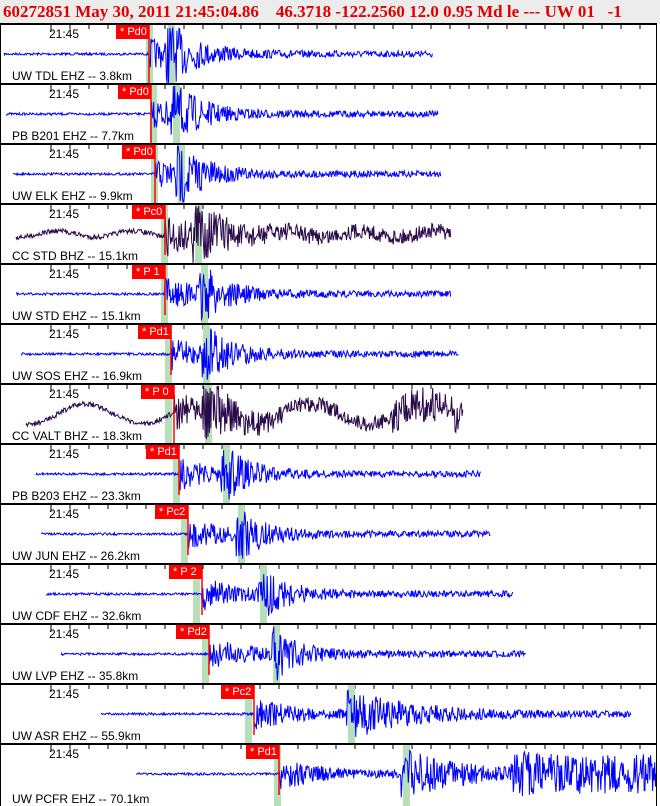  What do you see at coordinates (148, 212) in the screenshot?
I see `pick-tag: * Pc0` at bounding box center [148, 212].